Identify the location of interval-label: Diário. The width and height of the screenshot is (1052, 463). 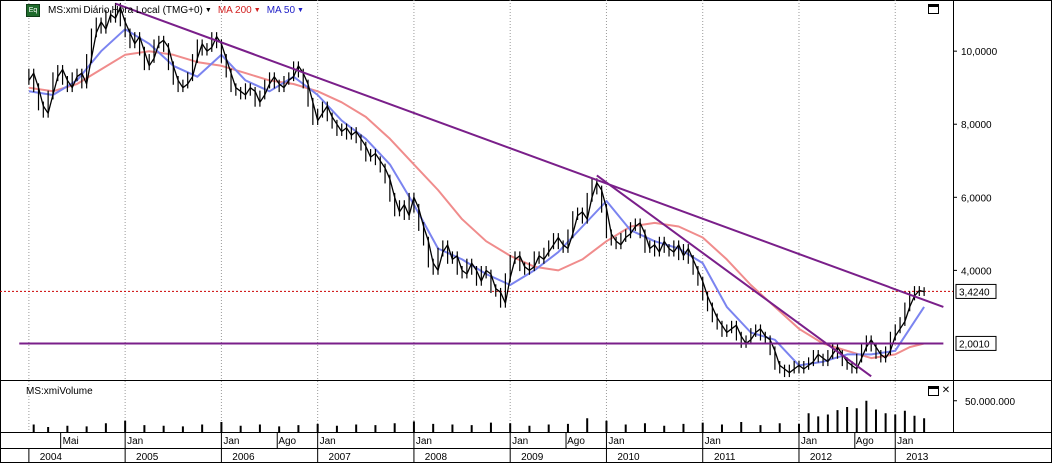
(96, 10).